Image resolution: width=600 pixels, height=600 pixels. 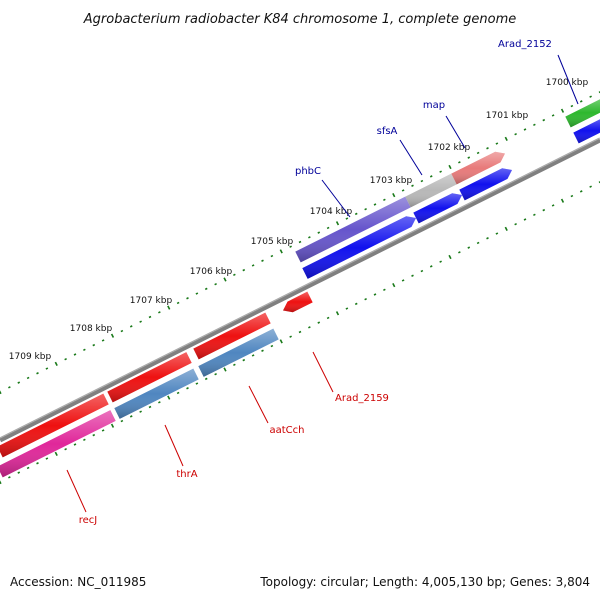 What do you see at coordinates (391, 181) in the screenshot?
I see `ruler-tick-label: 1703 kbp` at bounding box center [391, 181].